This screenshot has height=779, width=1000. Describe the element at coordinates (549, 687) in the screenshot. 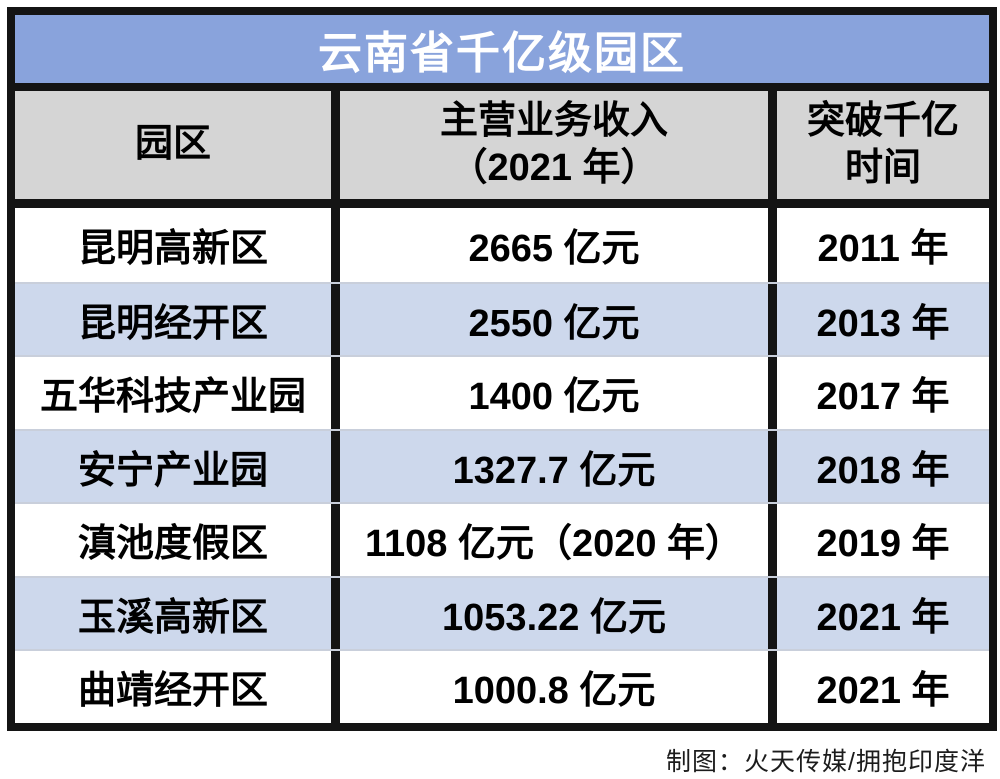

I see `revenue-cell: 1000.8 亿元` at that location.